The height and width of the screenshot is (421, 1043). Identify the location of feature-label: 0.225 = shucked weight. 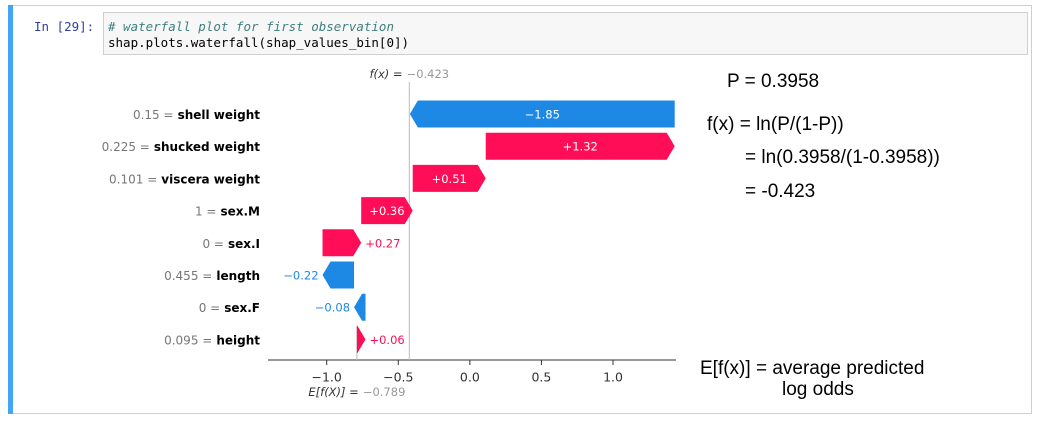
(181, 147).